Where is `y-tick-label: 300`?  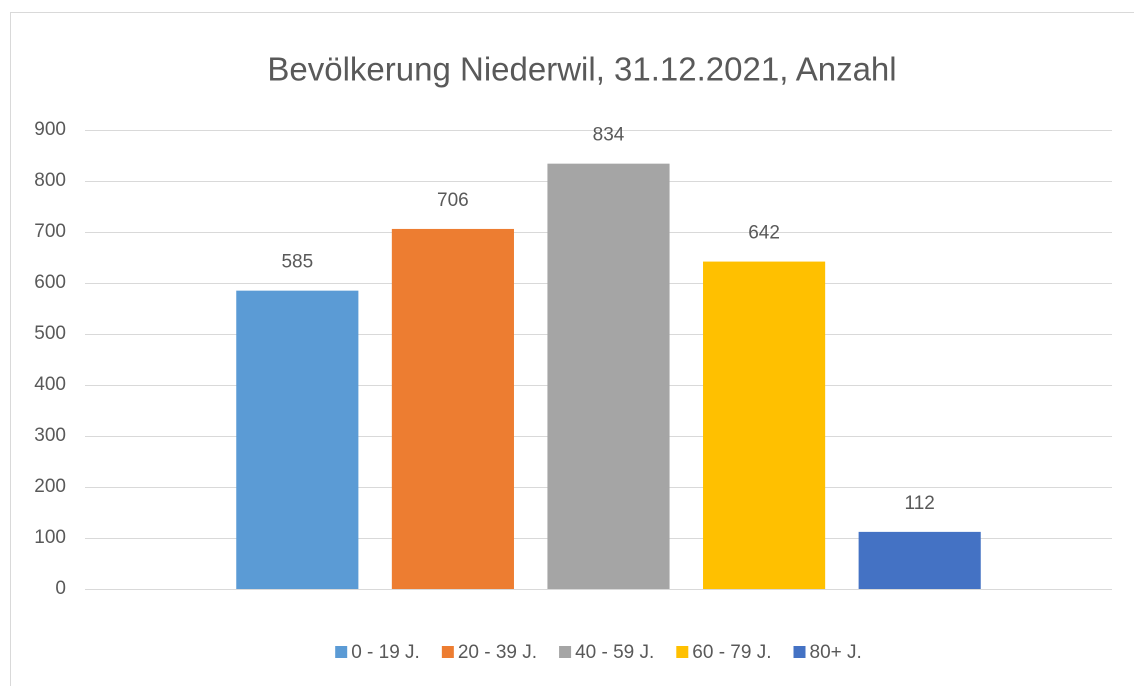
y-tick-label: 300 is located at coordinates (50, 435).